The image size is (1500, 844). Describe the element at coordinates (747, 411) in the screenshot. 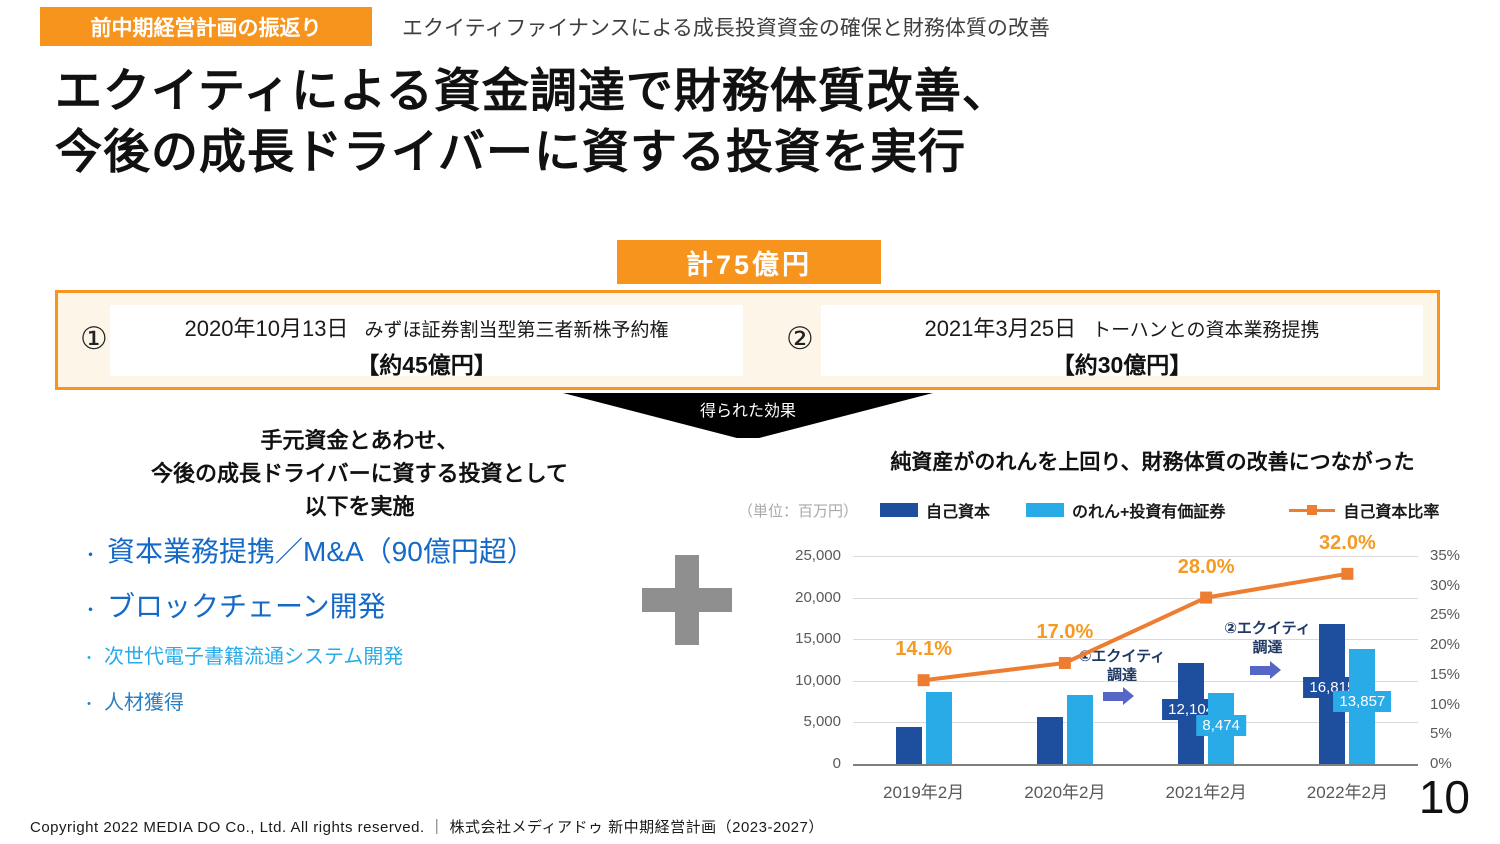

I see `effect-arrow-label: 得られた効果` at that location.